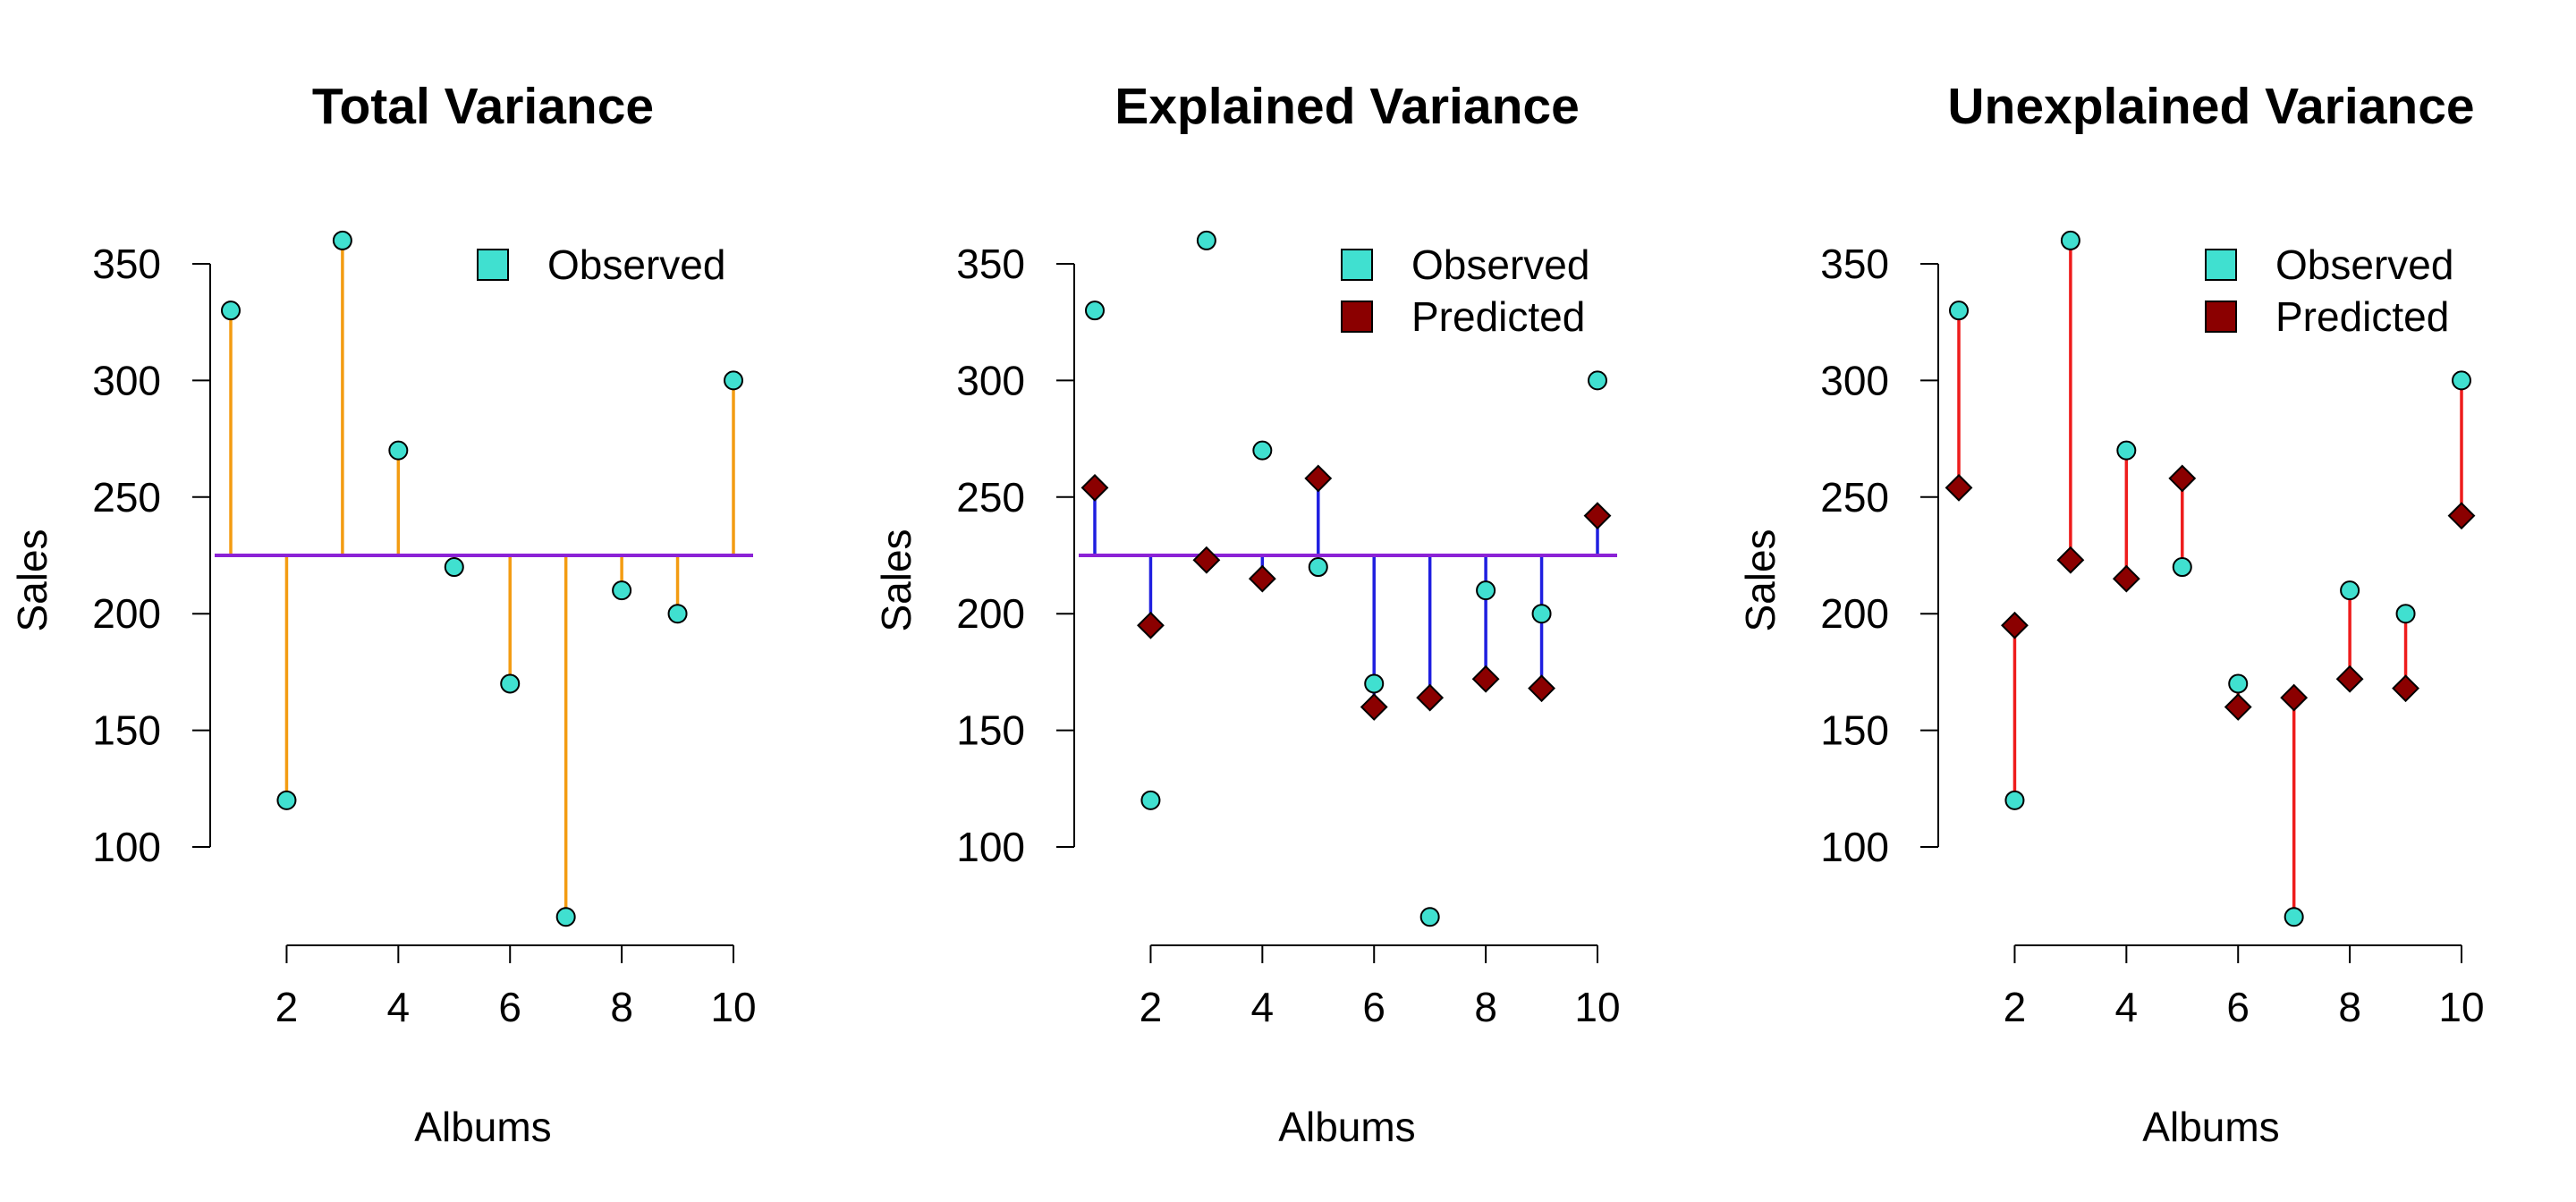  I want to click on panel-title: Explained Variance, so click(1347, 106).